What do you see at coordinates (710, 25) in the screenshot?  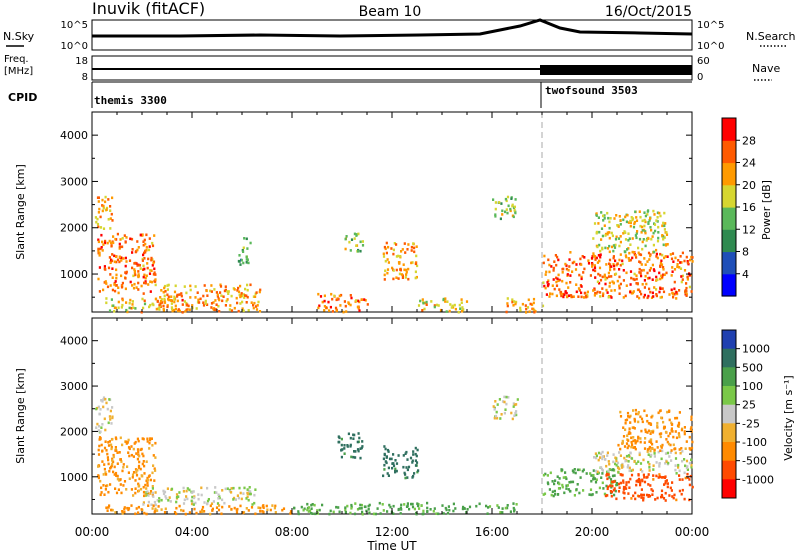 I see `nsearch-tick-top: 10^5` at bounding box center [710, 25].